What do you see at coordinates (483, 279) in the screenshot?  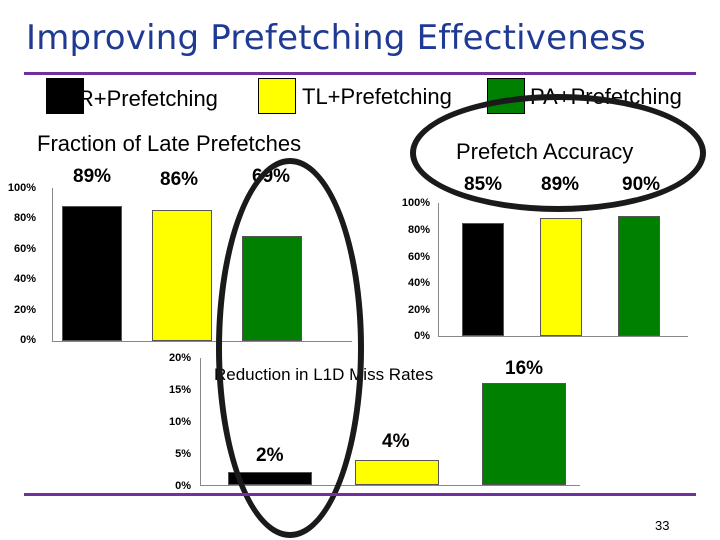 I see `chart2-bar-rr` at bounding box center [483, 279].